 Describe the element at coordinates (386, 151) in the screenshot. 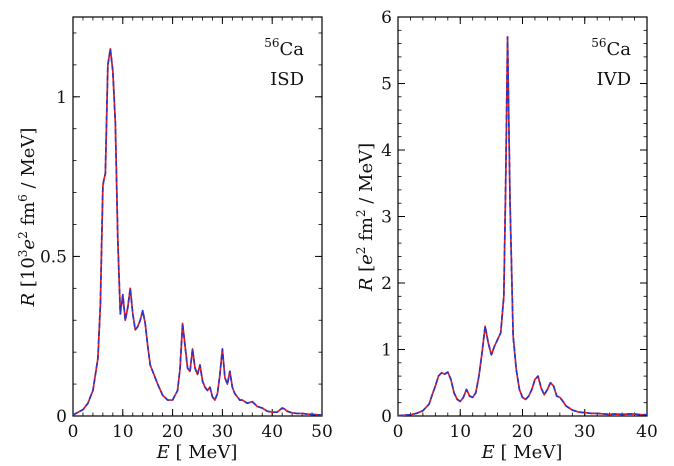

I see `y-tick-label: 4` at that location.